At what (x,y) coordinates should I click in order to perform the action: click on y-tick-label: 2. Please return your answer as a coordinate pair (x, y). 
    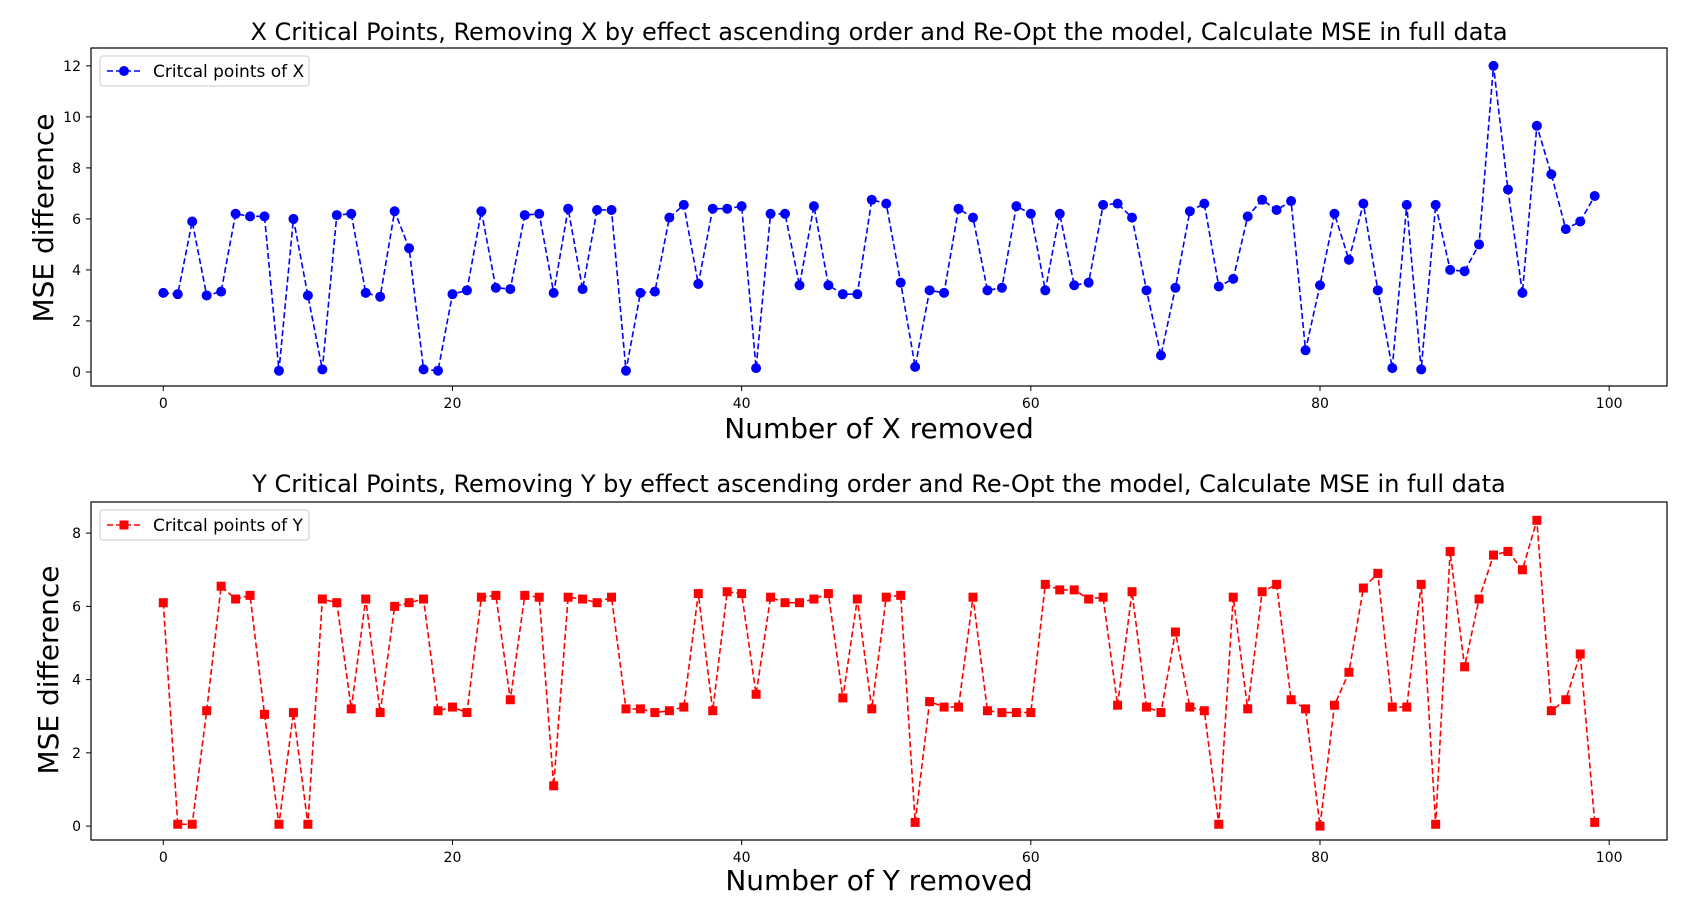
    Looking at the image, I should click on (76, 754).